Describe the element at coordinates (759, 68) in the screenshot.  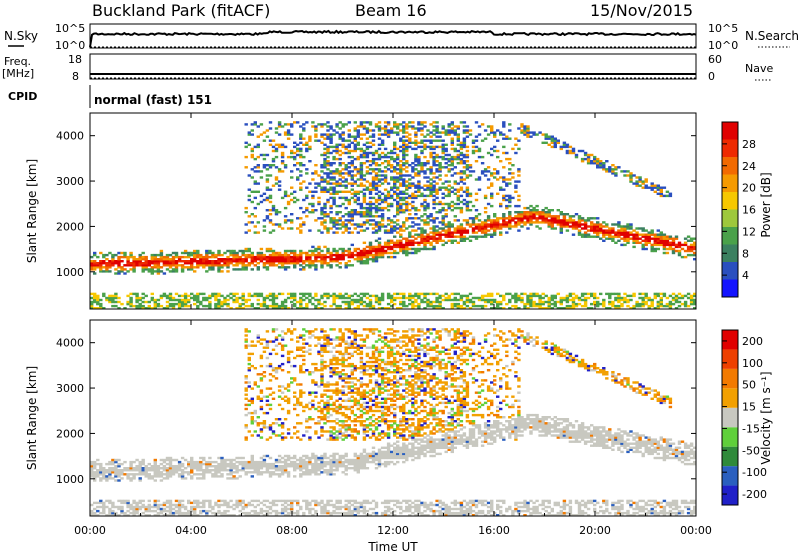
I see `freq-right-label: Nave` at that location.